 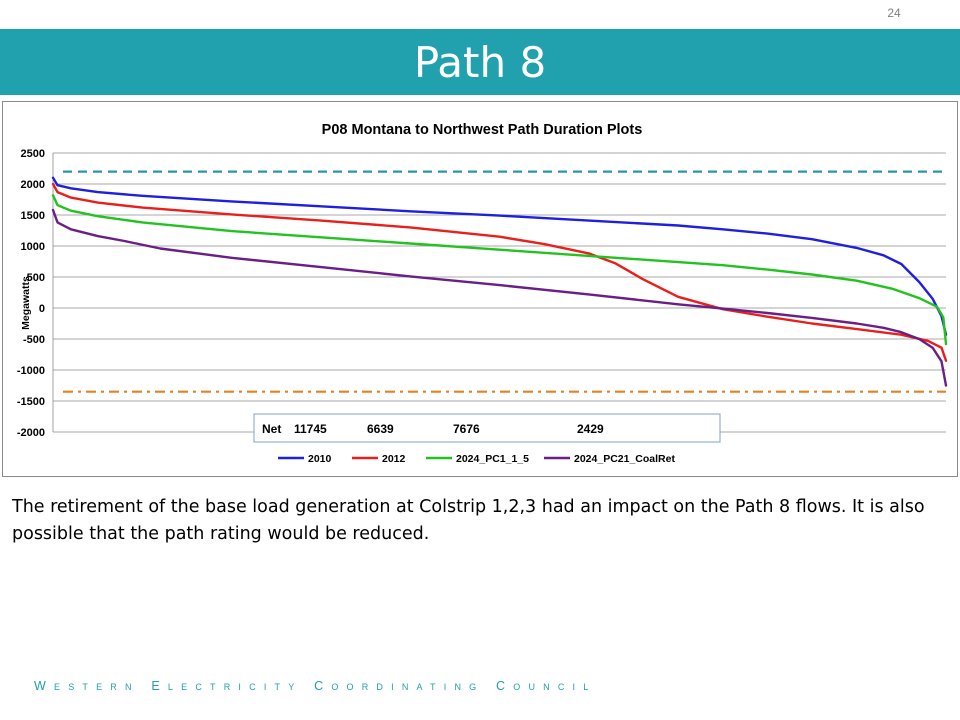 I want to click on slide-title: Path 8, so click(x=480, y=62).